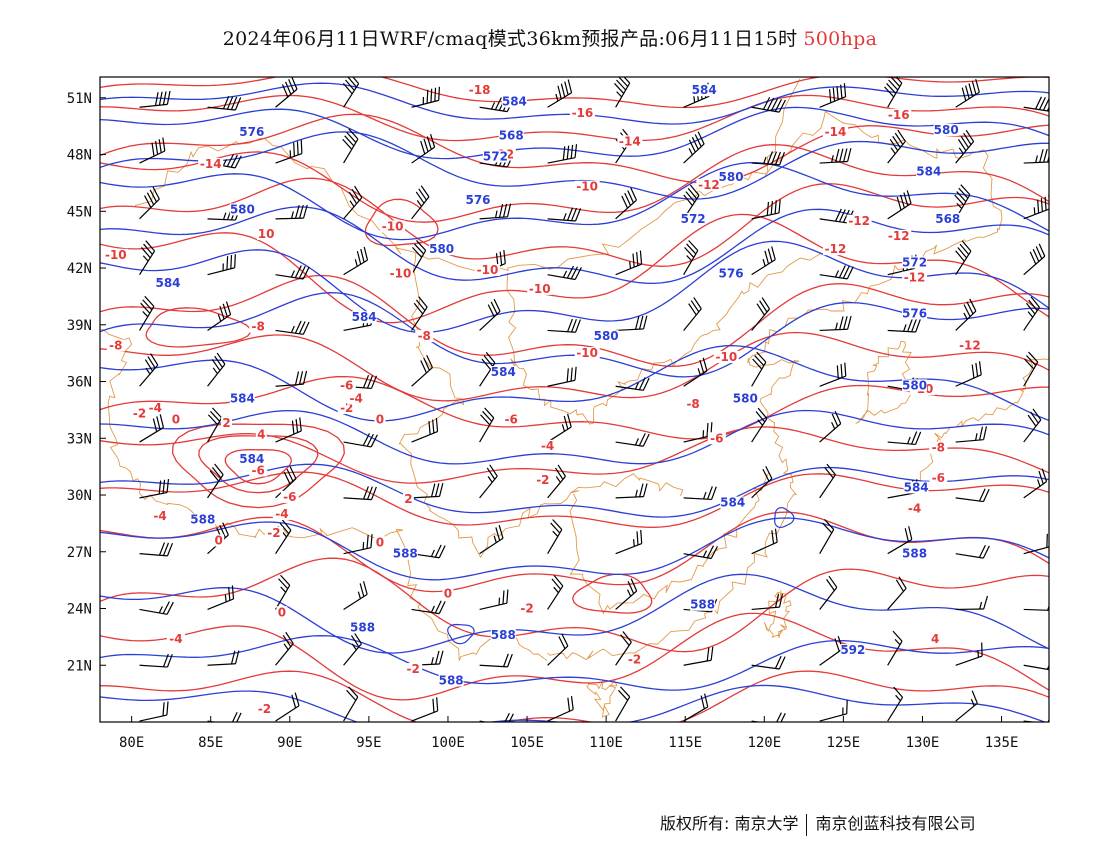  Describe the element at coordinates (511, 136) in the screenshot. I see `height-label: 568` at that location.